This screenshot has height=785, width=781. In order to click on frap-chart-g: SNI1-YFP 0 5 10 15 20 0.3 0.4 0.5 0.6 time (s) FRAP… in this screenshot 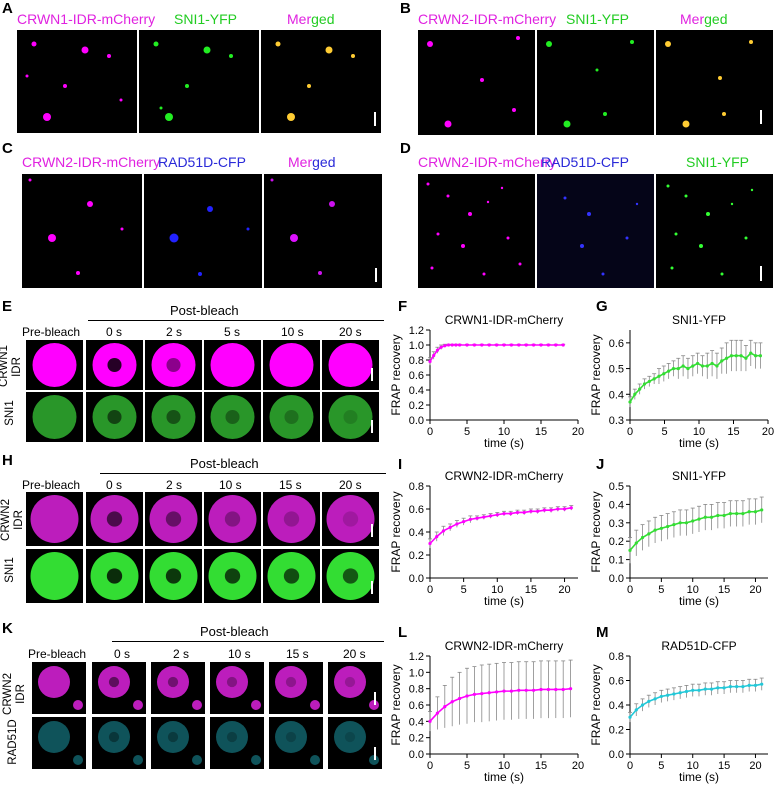, I will do `click(682, 381)`.